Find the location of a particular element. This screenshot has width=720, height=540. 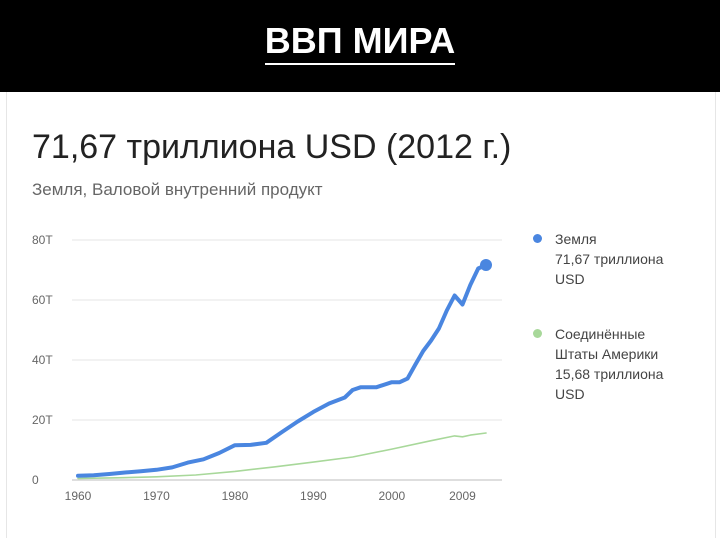

legend-name-usa-line2: Штаты Америки is located at coordinates (607, 354).